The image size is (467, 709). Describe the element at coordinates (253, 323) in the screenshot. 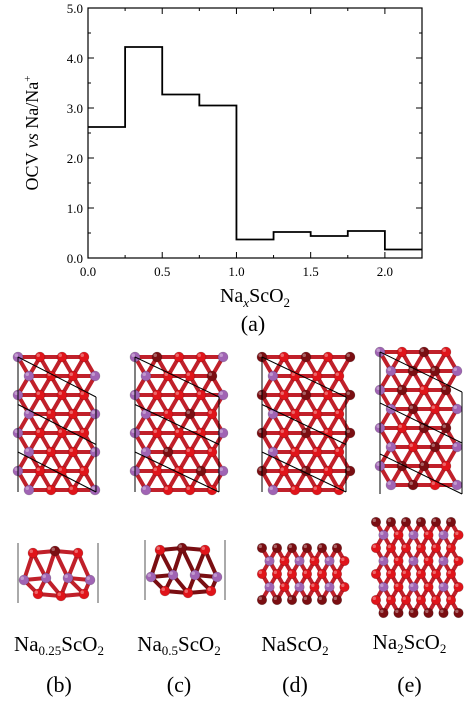

I see `panel-label-a: (a)` at that location.